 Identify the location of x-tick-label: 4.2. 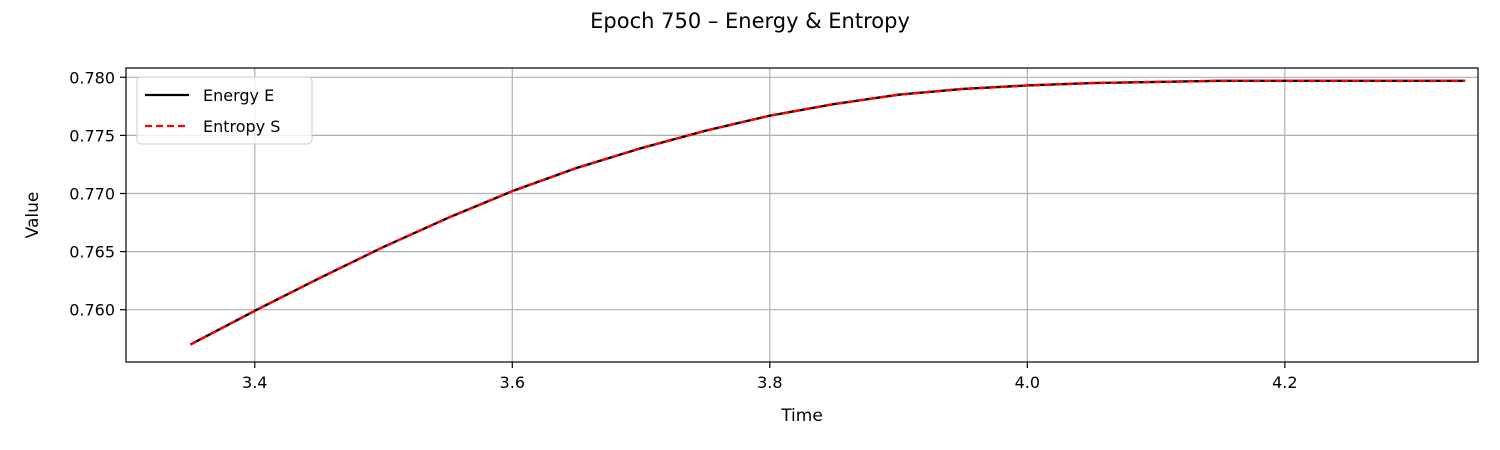
(1284, 382).